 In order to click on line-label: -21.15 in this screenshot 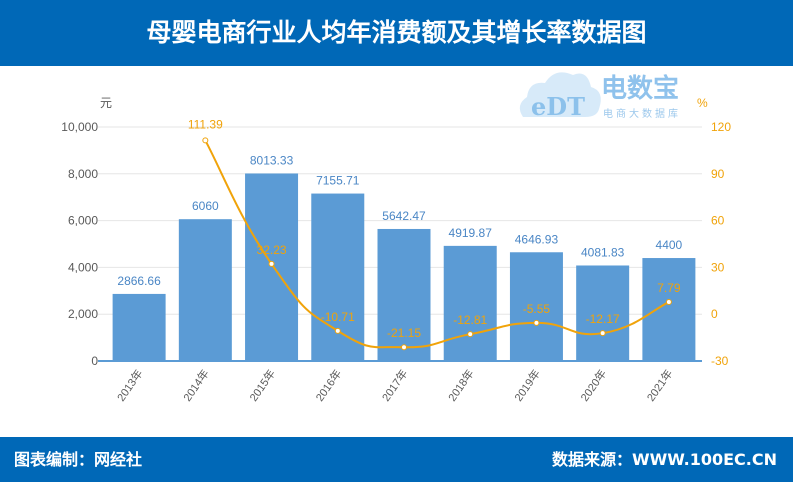, I will do `click(404, 333)`.